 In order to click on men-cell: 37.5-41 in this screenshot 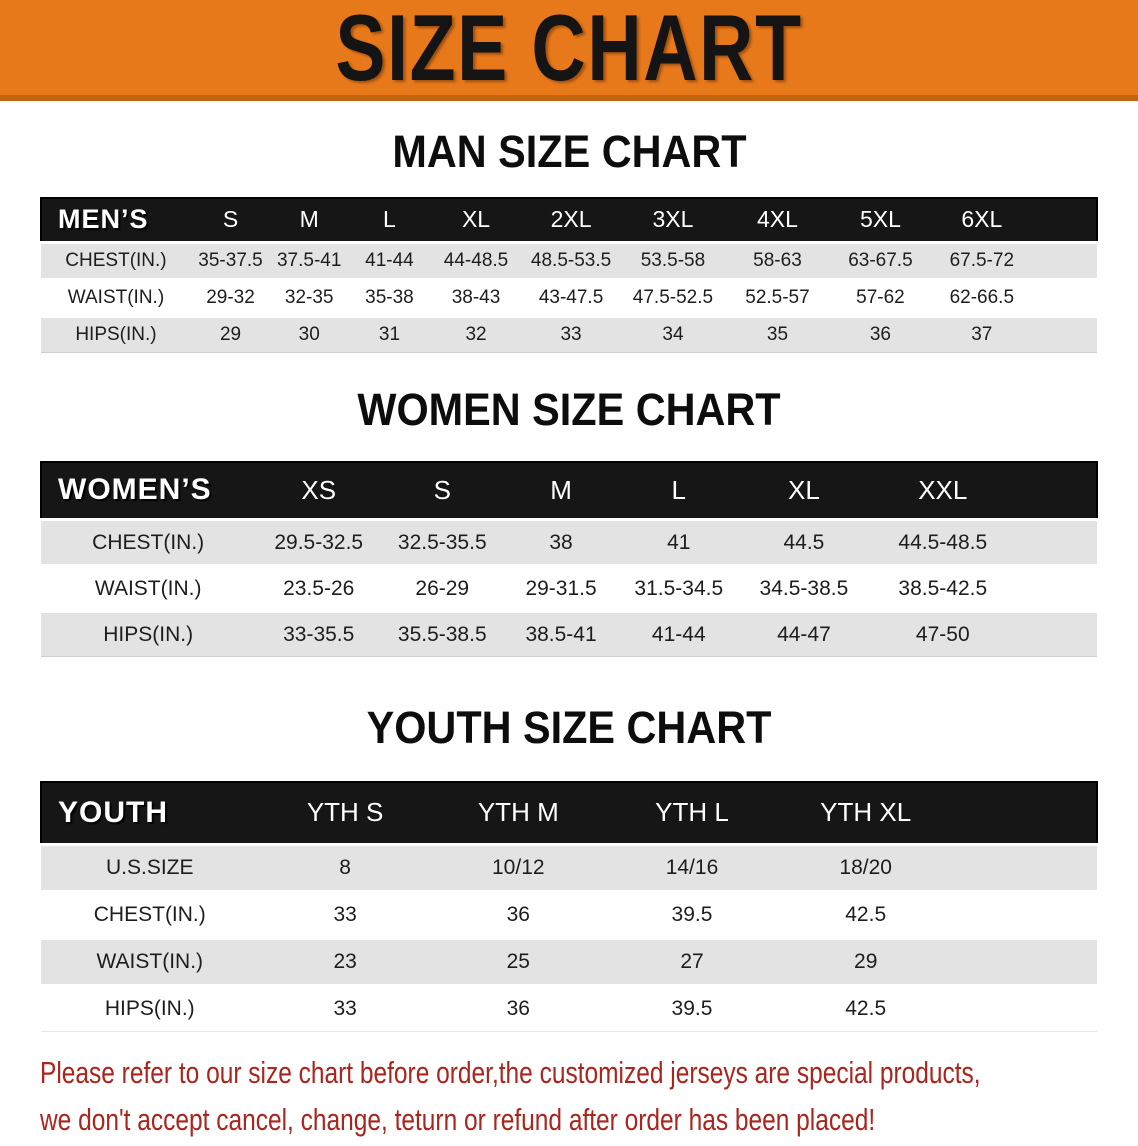, I will do `click(309, 260)`.